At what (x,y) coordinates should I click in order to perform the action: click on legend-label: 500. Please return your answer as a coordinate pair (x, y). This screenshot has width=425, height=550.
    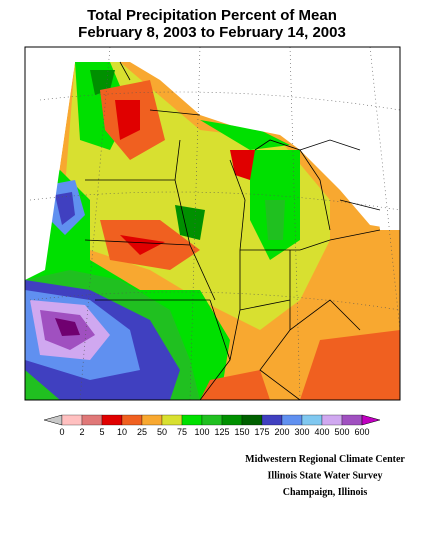
    Looking at the image, I should click on (341, 432).